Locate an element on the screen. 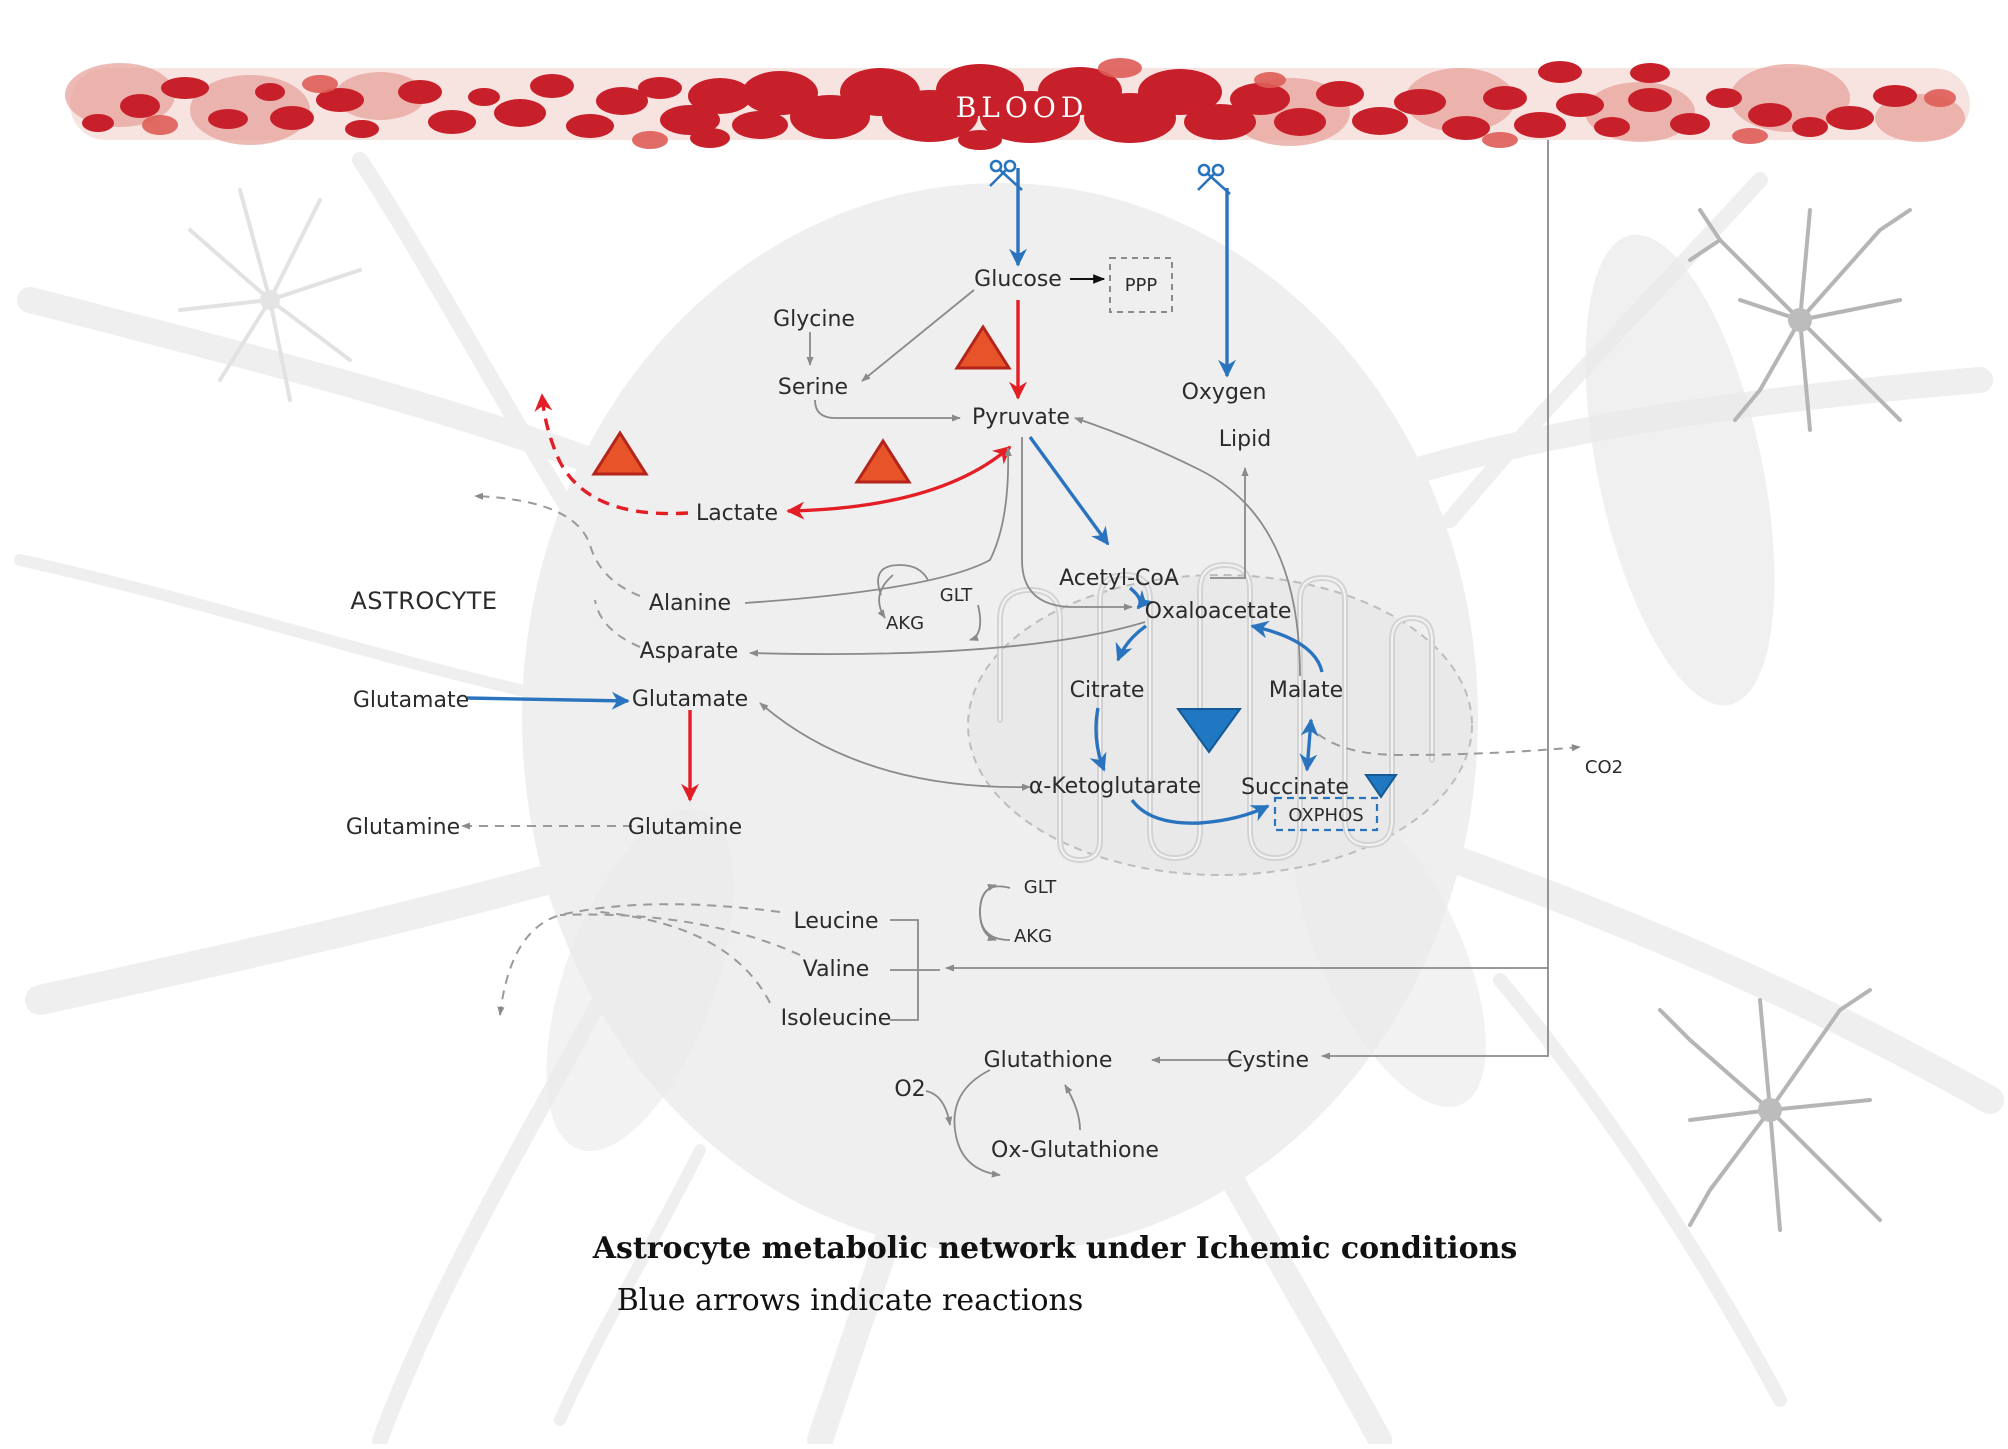  blood-vessel: BLOOD is located at coordinates (1017, 104).